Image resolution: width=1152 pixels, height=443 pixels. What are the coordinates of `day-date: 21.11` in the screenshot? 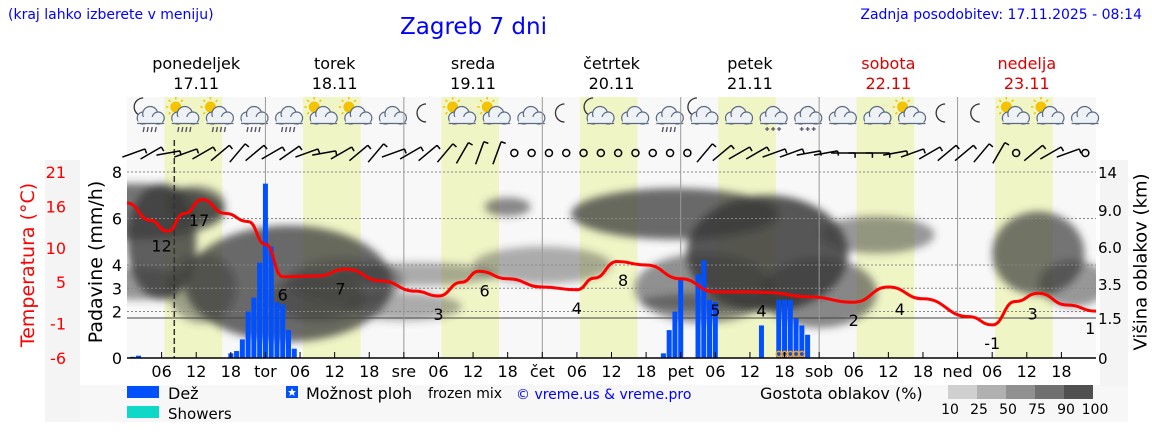 It's located at (750, 83).